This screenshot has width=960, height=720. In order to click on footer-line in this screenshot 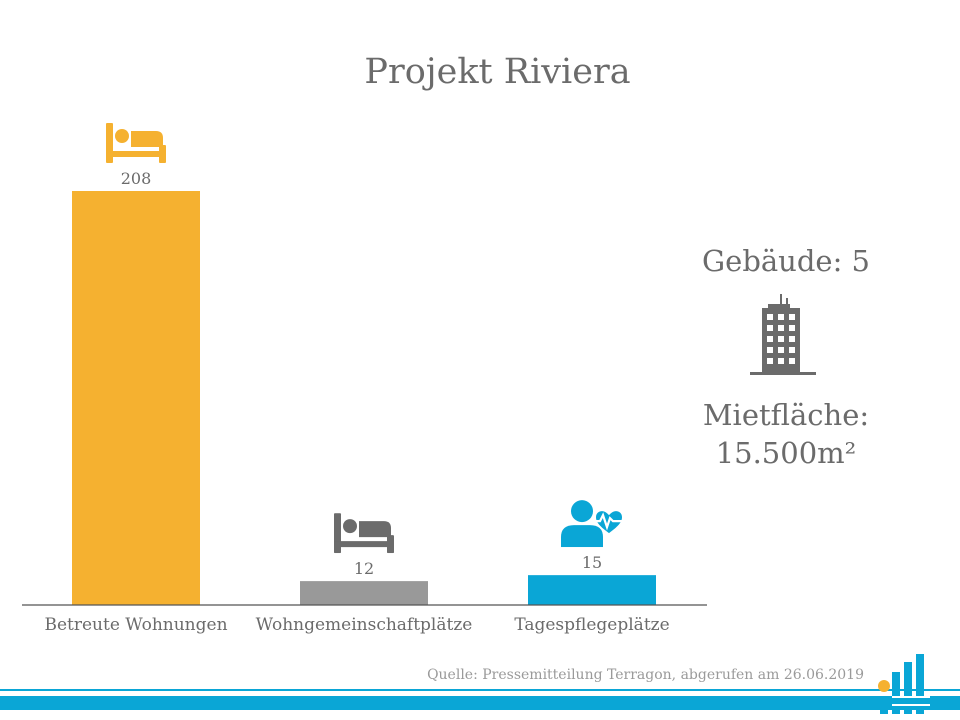, I will do `click(480, 690)`.